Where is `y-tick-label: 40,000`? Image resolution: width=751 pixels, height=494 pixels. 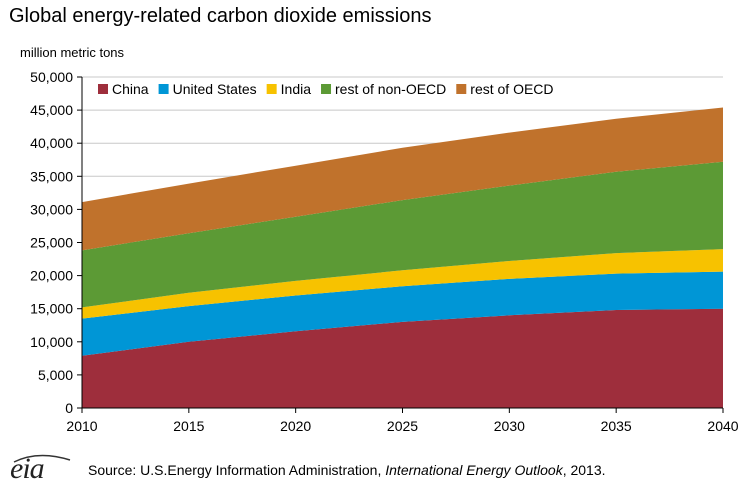
y-tick-label: 40,000 is located at coordinates (51, 143).